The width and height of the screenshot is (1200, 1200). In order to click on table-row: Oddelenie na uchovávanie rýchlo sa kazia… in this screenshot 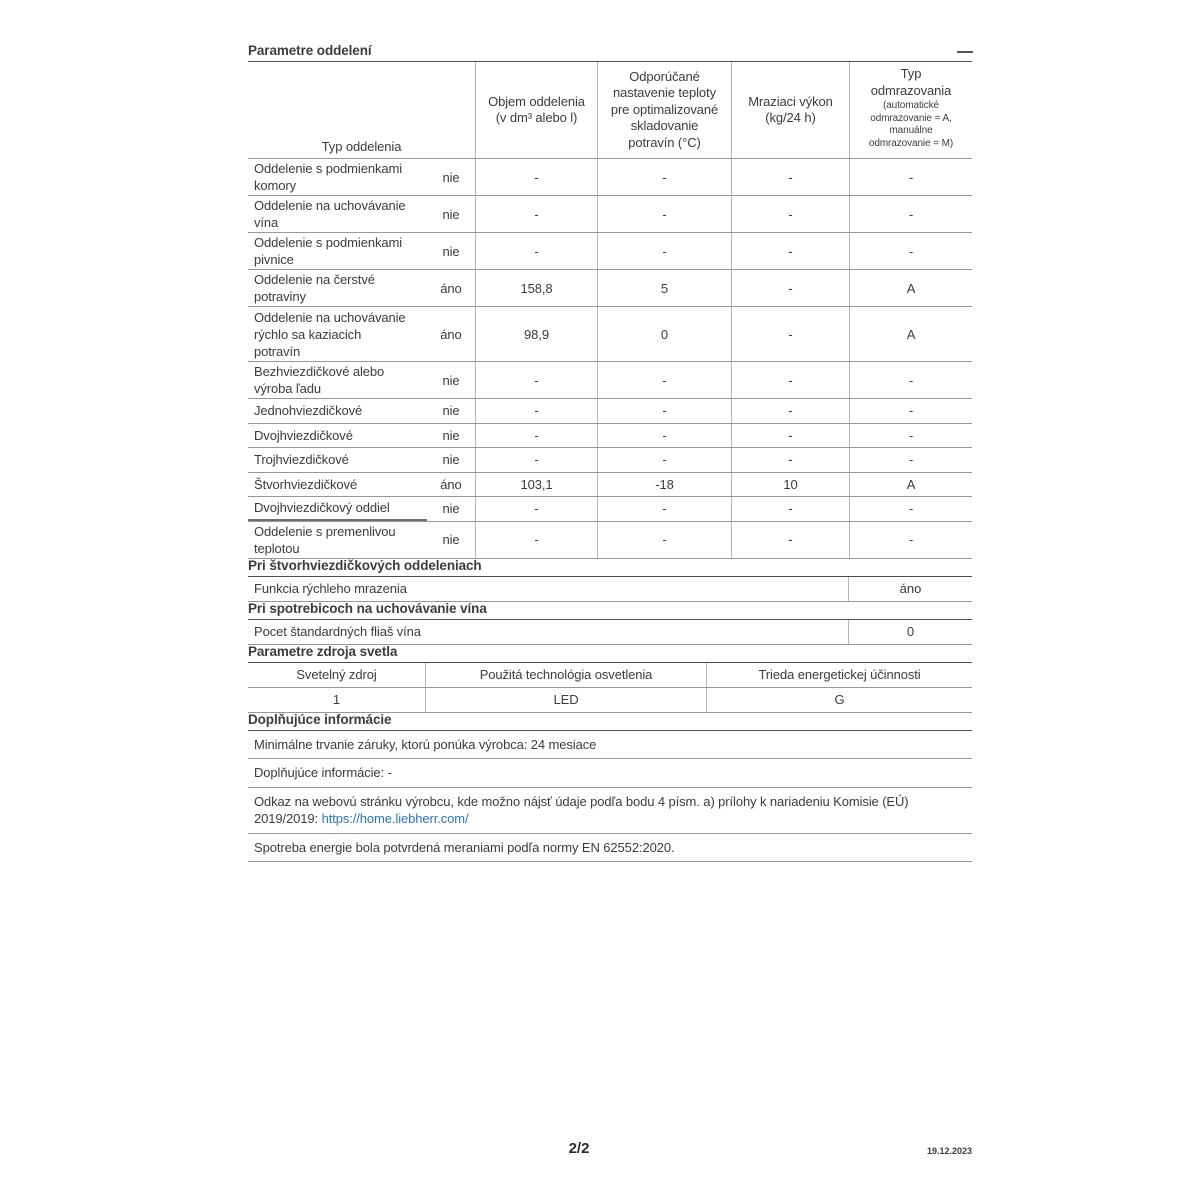, I will do `click(610, 334)`.